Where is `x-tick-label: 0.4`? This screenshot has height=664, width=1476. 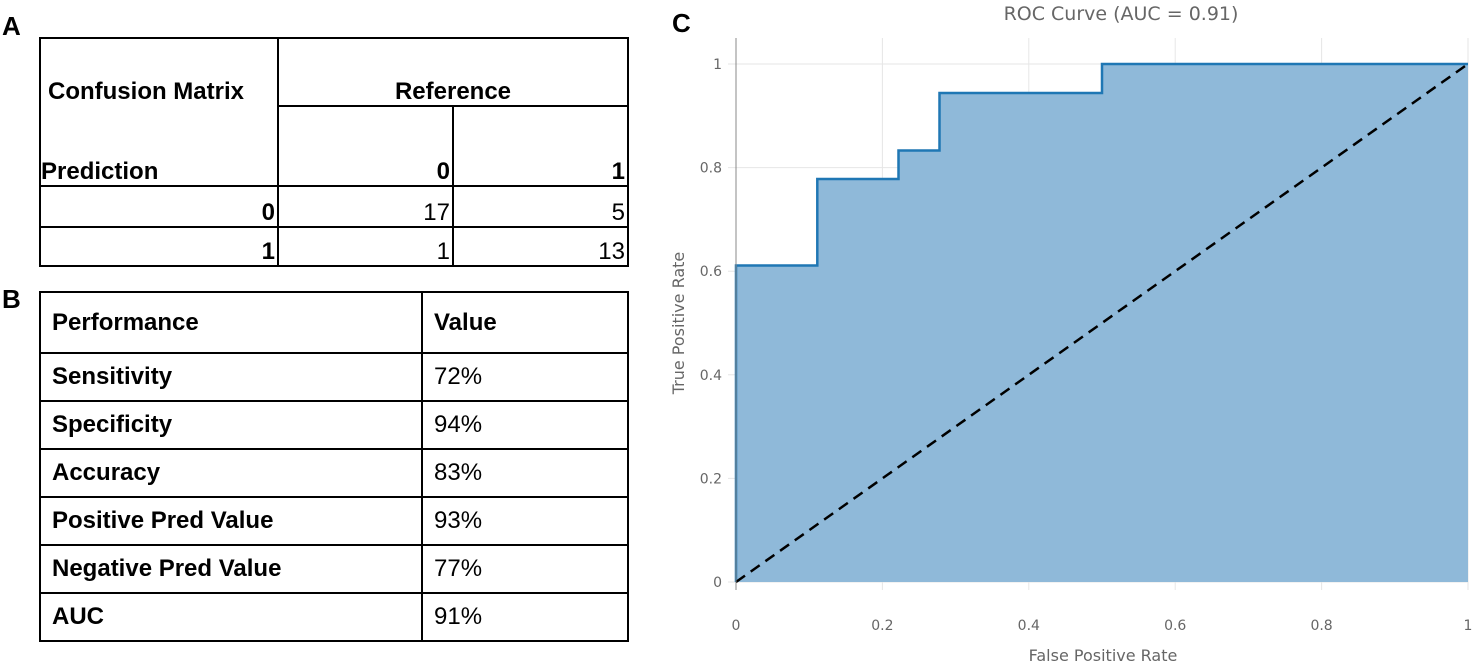
x-tick-label: 0.4 is located at coordinates (1029, 626).